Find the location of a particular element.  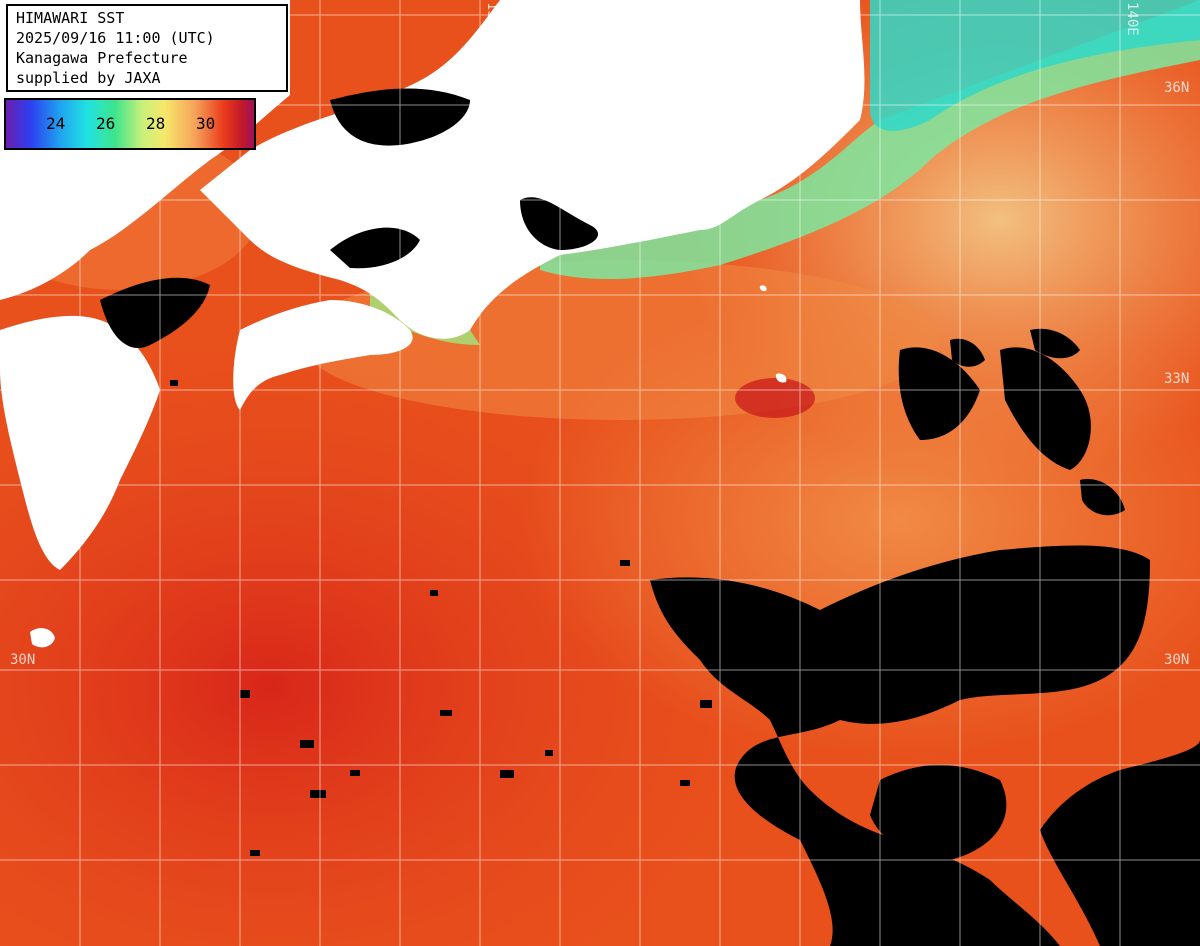

map-credit: supplied by JAXA is located at coordinates (88, 78).